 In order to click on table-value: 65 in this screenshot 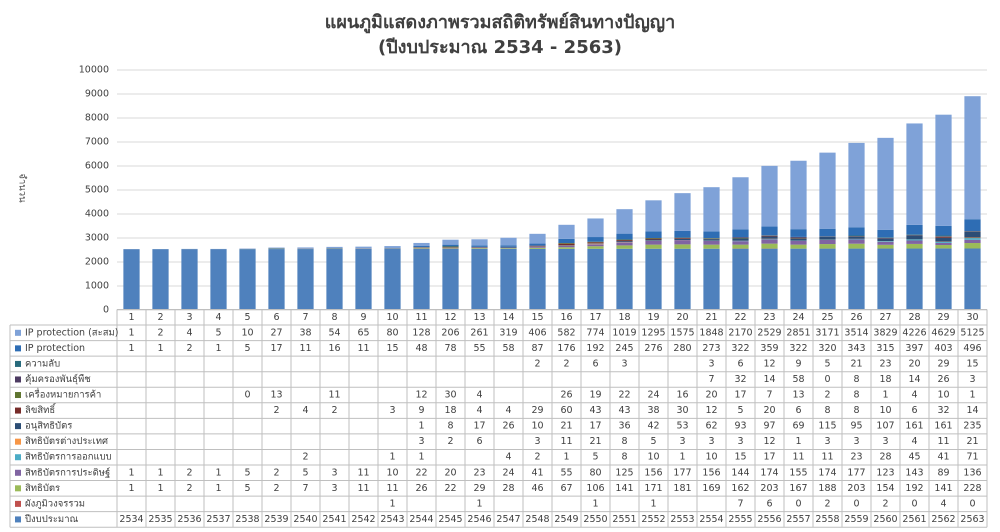, I will do `click(363, 332)`.